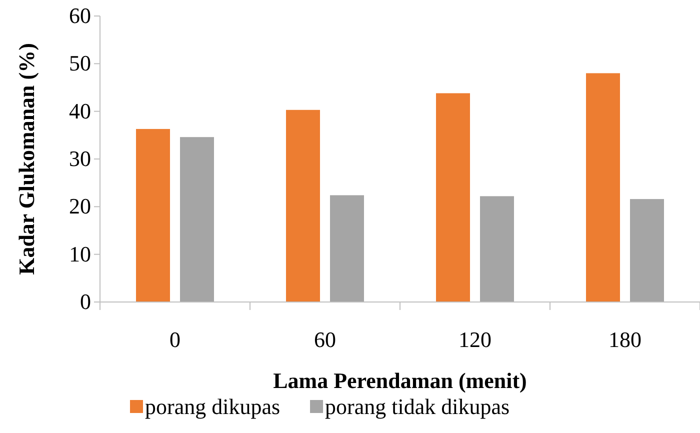 The width and height of the screenshot is (700, 433). What do you see at coordinates (417, 406) in the screenshot?
I see `legend-label: porang tidak dikupas` at bounding box center [417, 406].